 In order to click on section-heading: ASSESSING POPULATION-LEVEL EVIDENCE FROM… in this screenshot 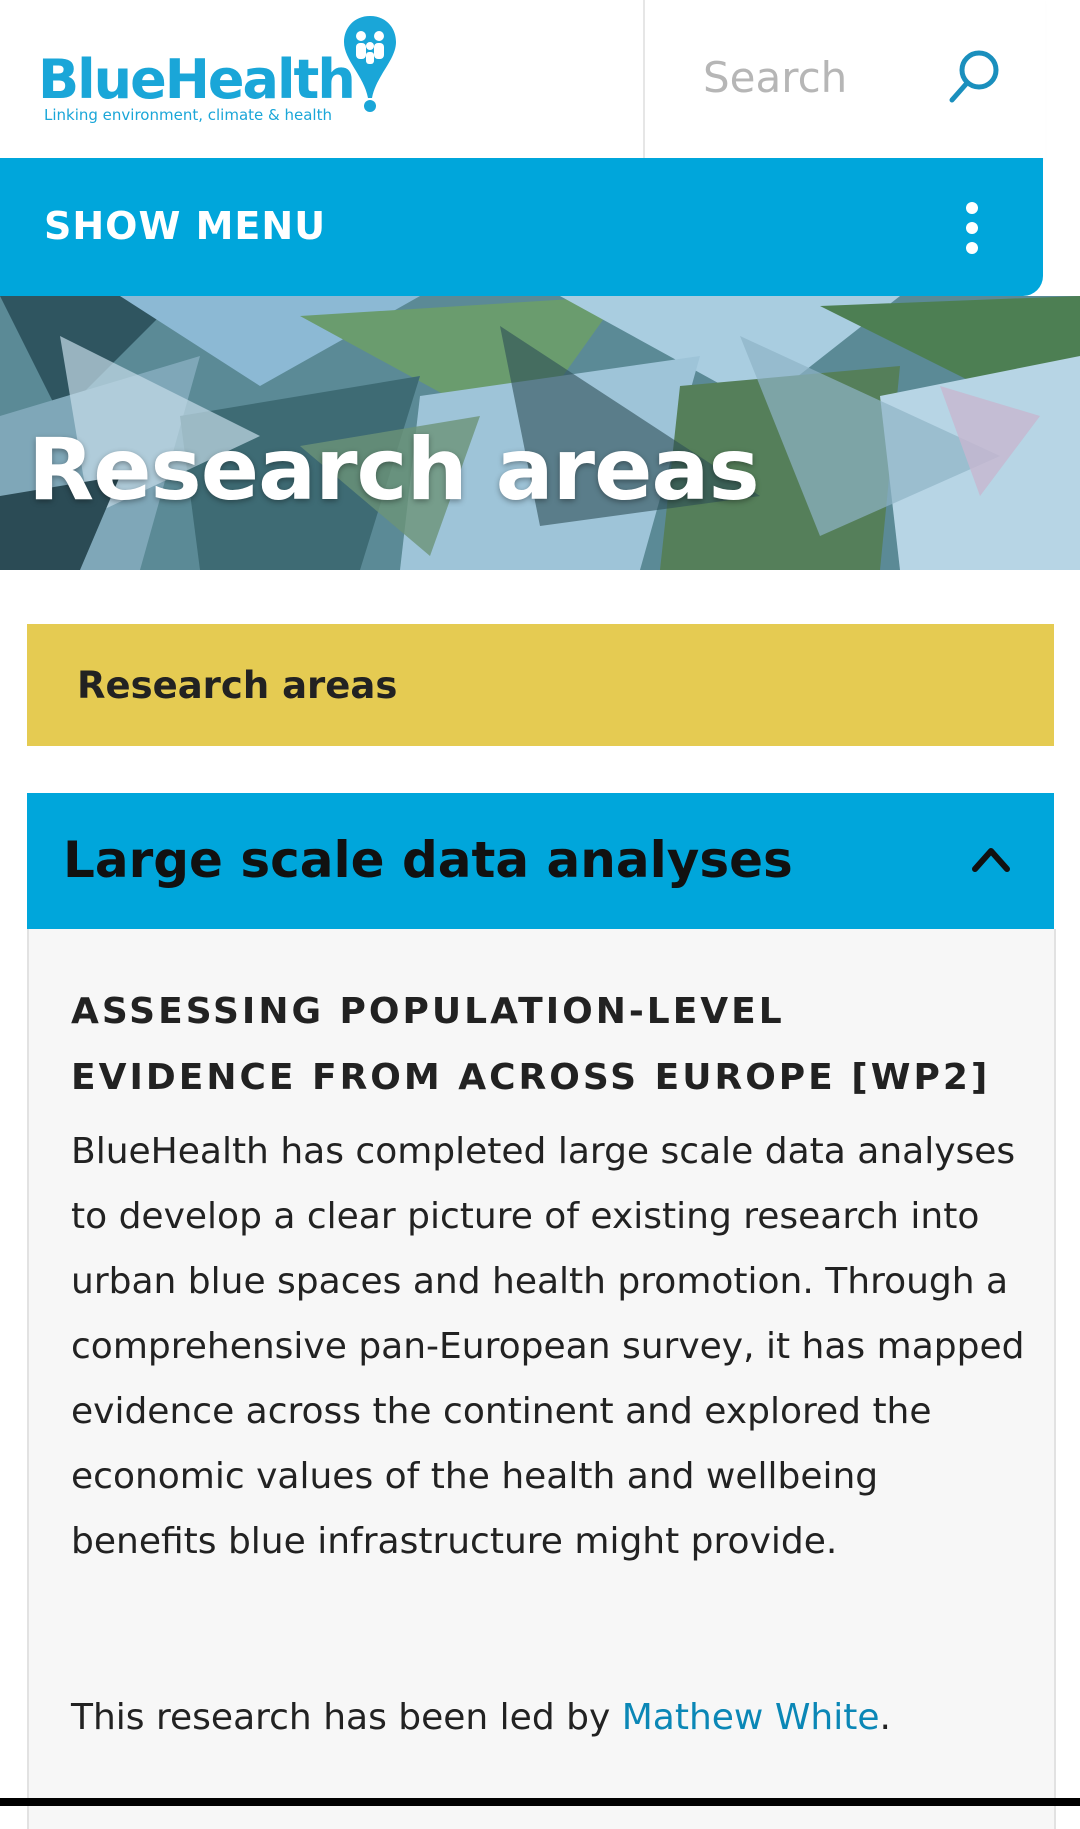, I will do `click(531, 1044)`.